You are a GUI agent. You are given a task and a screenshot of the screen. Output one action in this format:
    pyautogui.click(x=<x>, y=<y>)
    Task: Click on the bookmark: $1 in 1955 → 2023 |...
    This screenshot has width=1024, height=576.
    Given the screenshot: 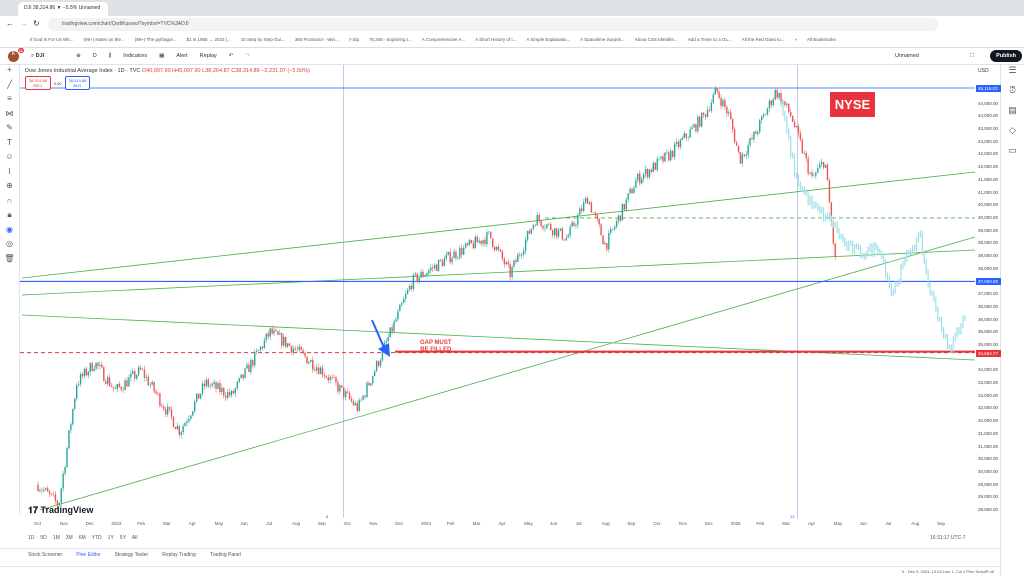 What is the action you would take?
    pyautogui.click(x=208, y=39)
    